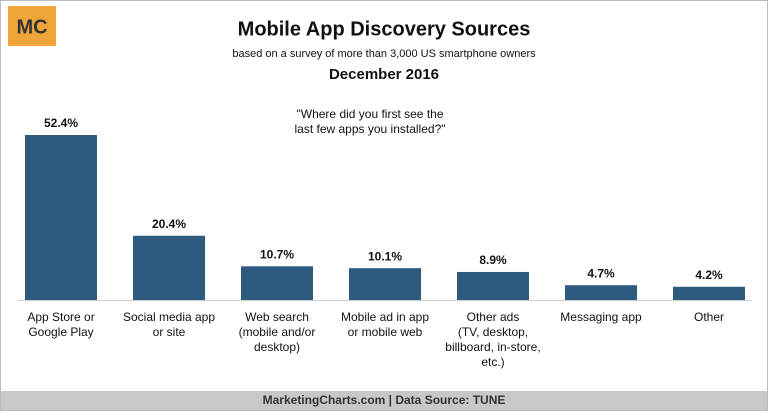 The image size is (768, 416). What do you see at coordinates (277, 254) in the screenshot?
I see `value-label: 10.7%` at bounding box center [277, 254].